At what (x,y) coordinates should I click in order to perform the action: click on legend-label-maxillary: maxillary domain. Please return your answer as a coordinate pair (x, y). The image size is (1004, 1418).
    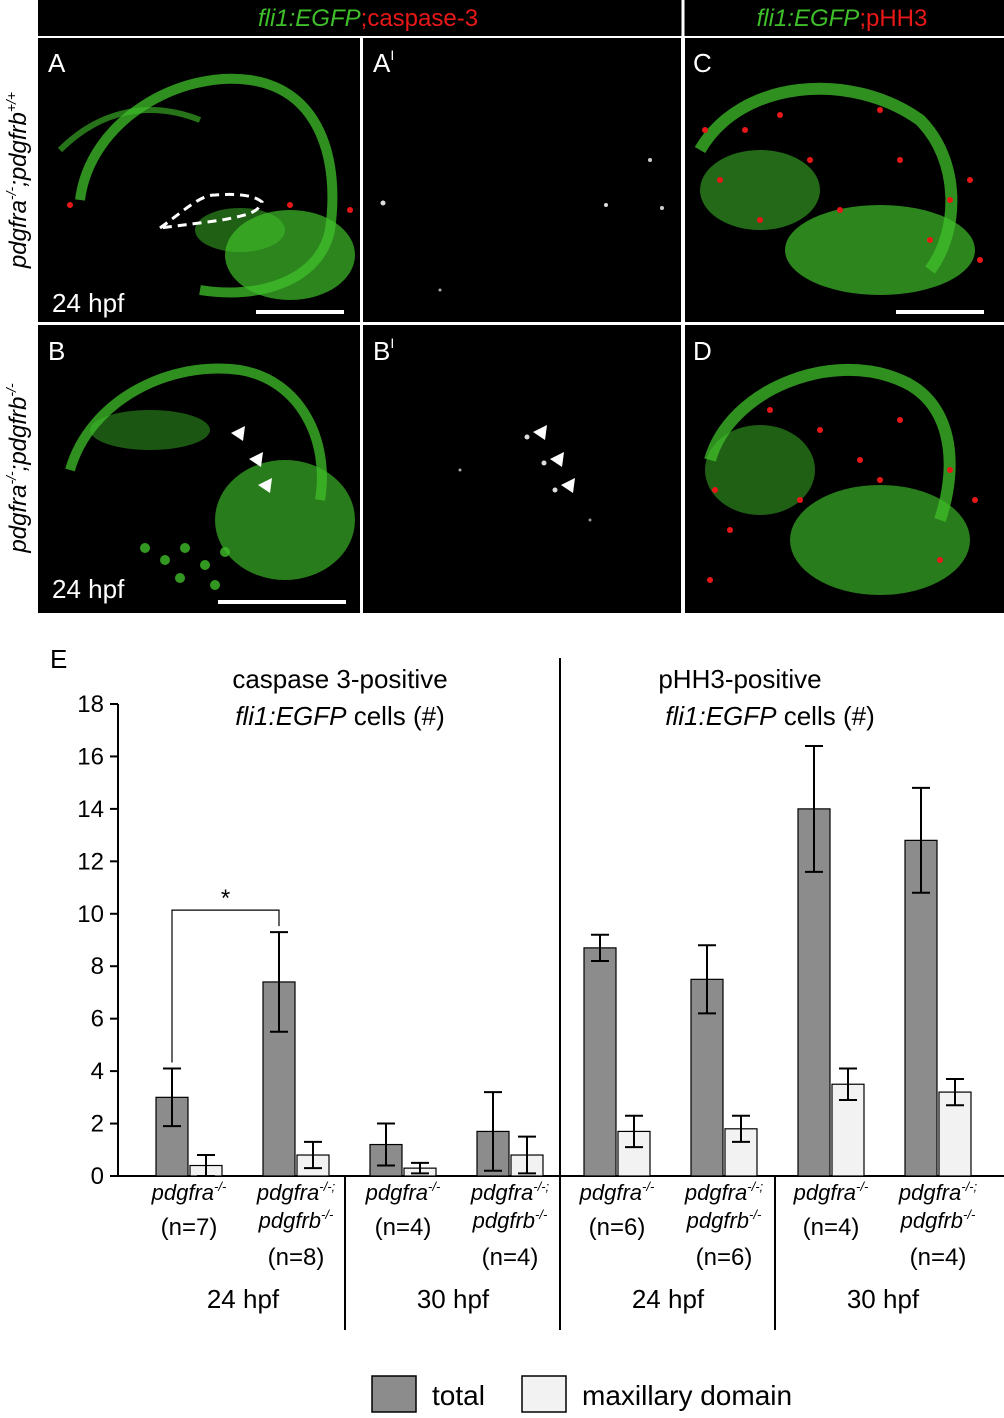
    Looking at the image, I should click on (687, 1395).